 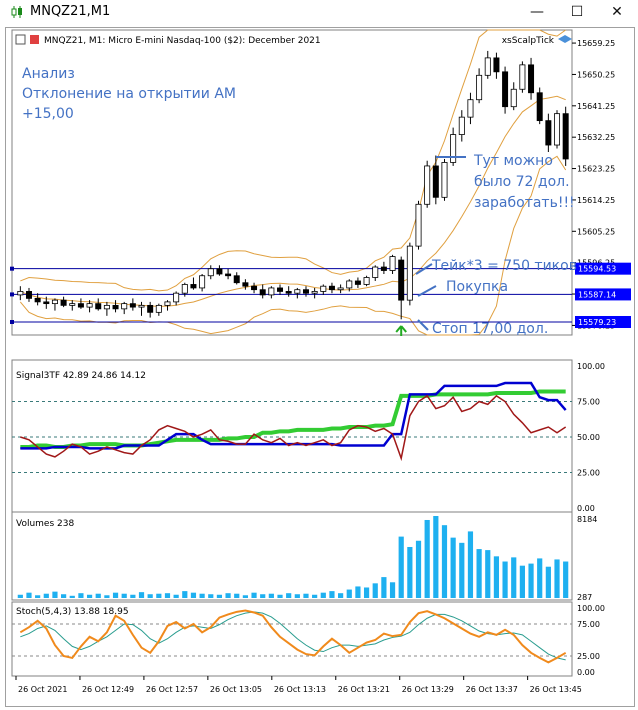 What do you see at coordinates (597, 294) in the screenshot?
I see `level-badge-label: 15587.14` at bounding box center [597, 294].